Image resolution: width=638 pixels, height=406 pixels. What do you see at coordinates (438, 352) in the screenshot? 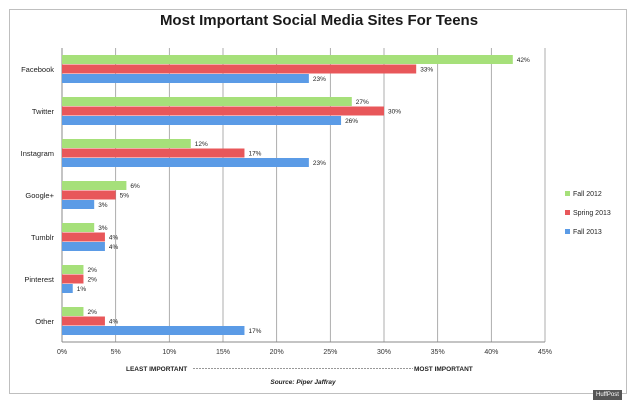
I see `x-tick-label: 35%` at bounding box center [438, 352].